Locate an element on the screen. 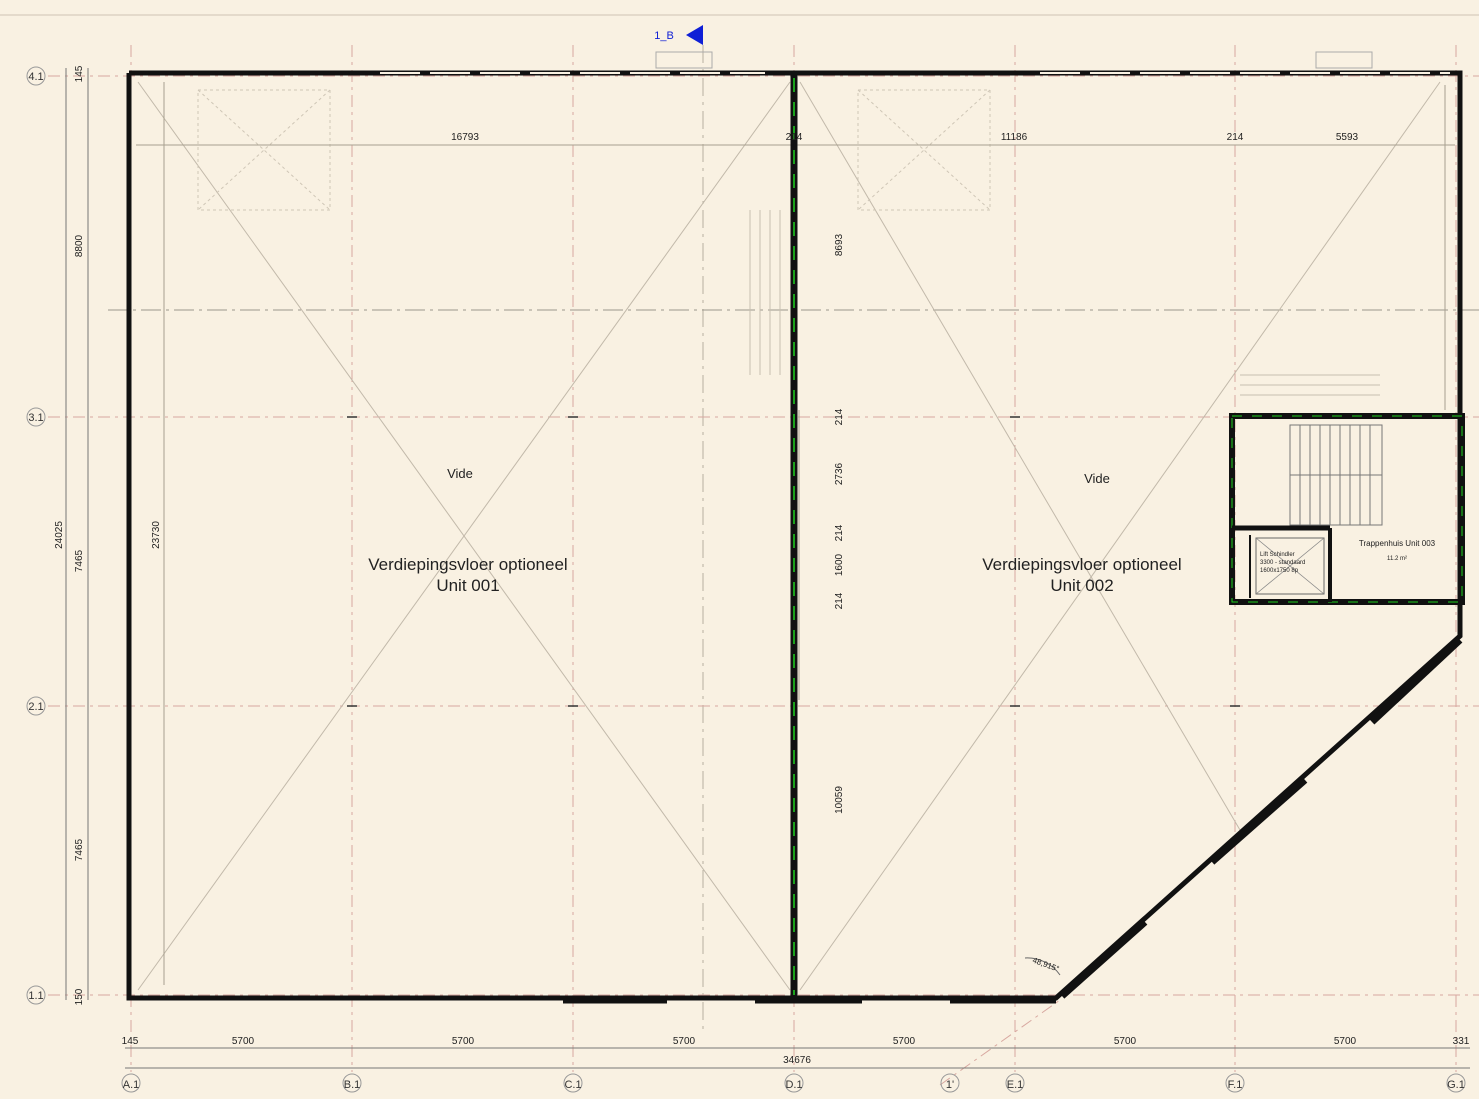  grid-bubble-f is located at coordinates (1235, 1083).